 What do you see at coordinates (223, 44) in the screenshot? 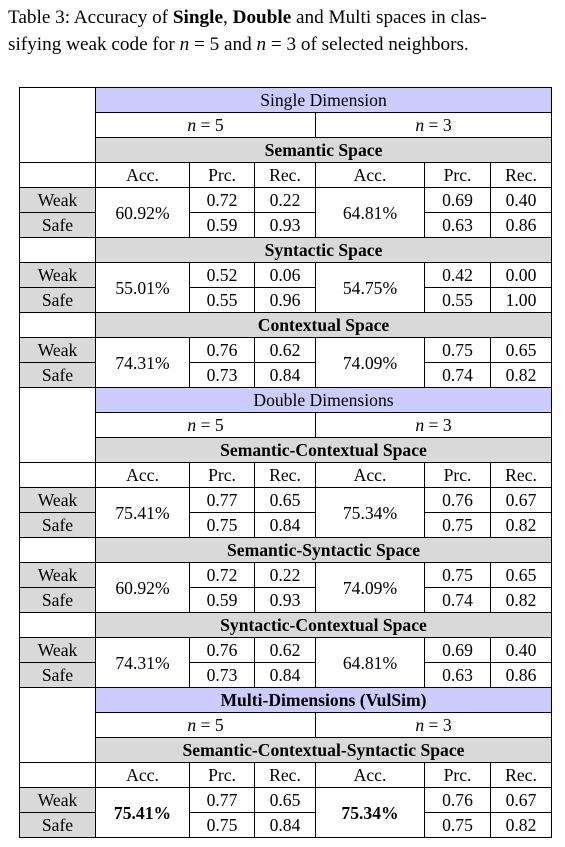
I see `caption-text: = 5 and` at bounding box center [223, 44].